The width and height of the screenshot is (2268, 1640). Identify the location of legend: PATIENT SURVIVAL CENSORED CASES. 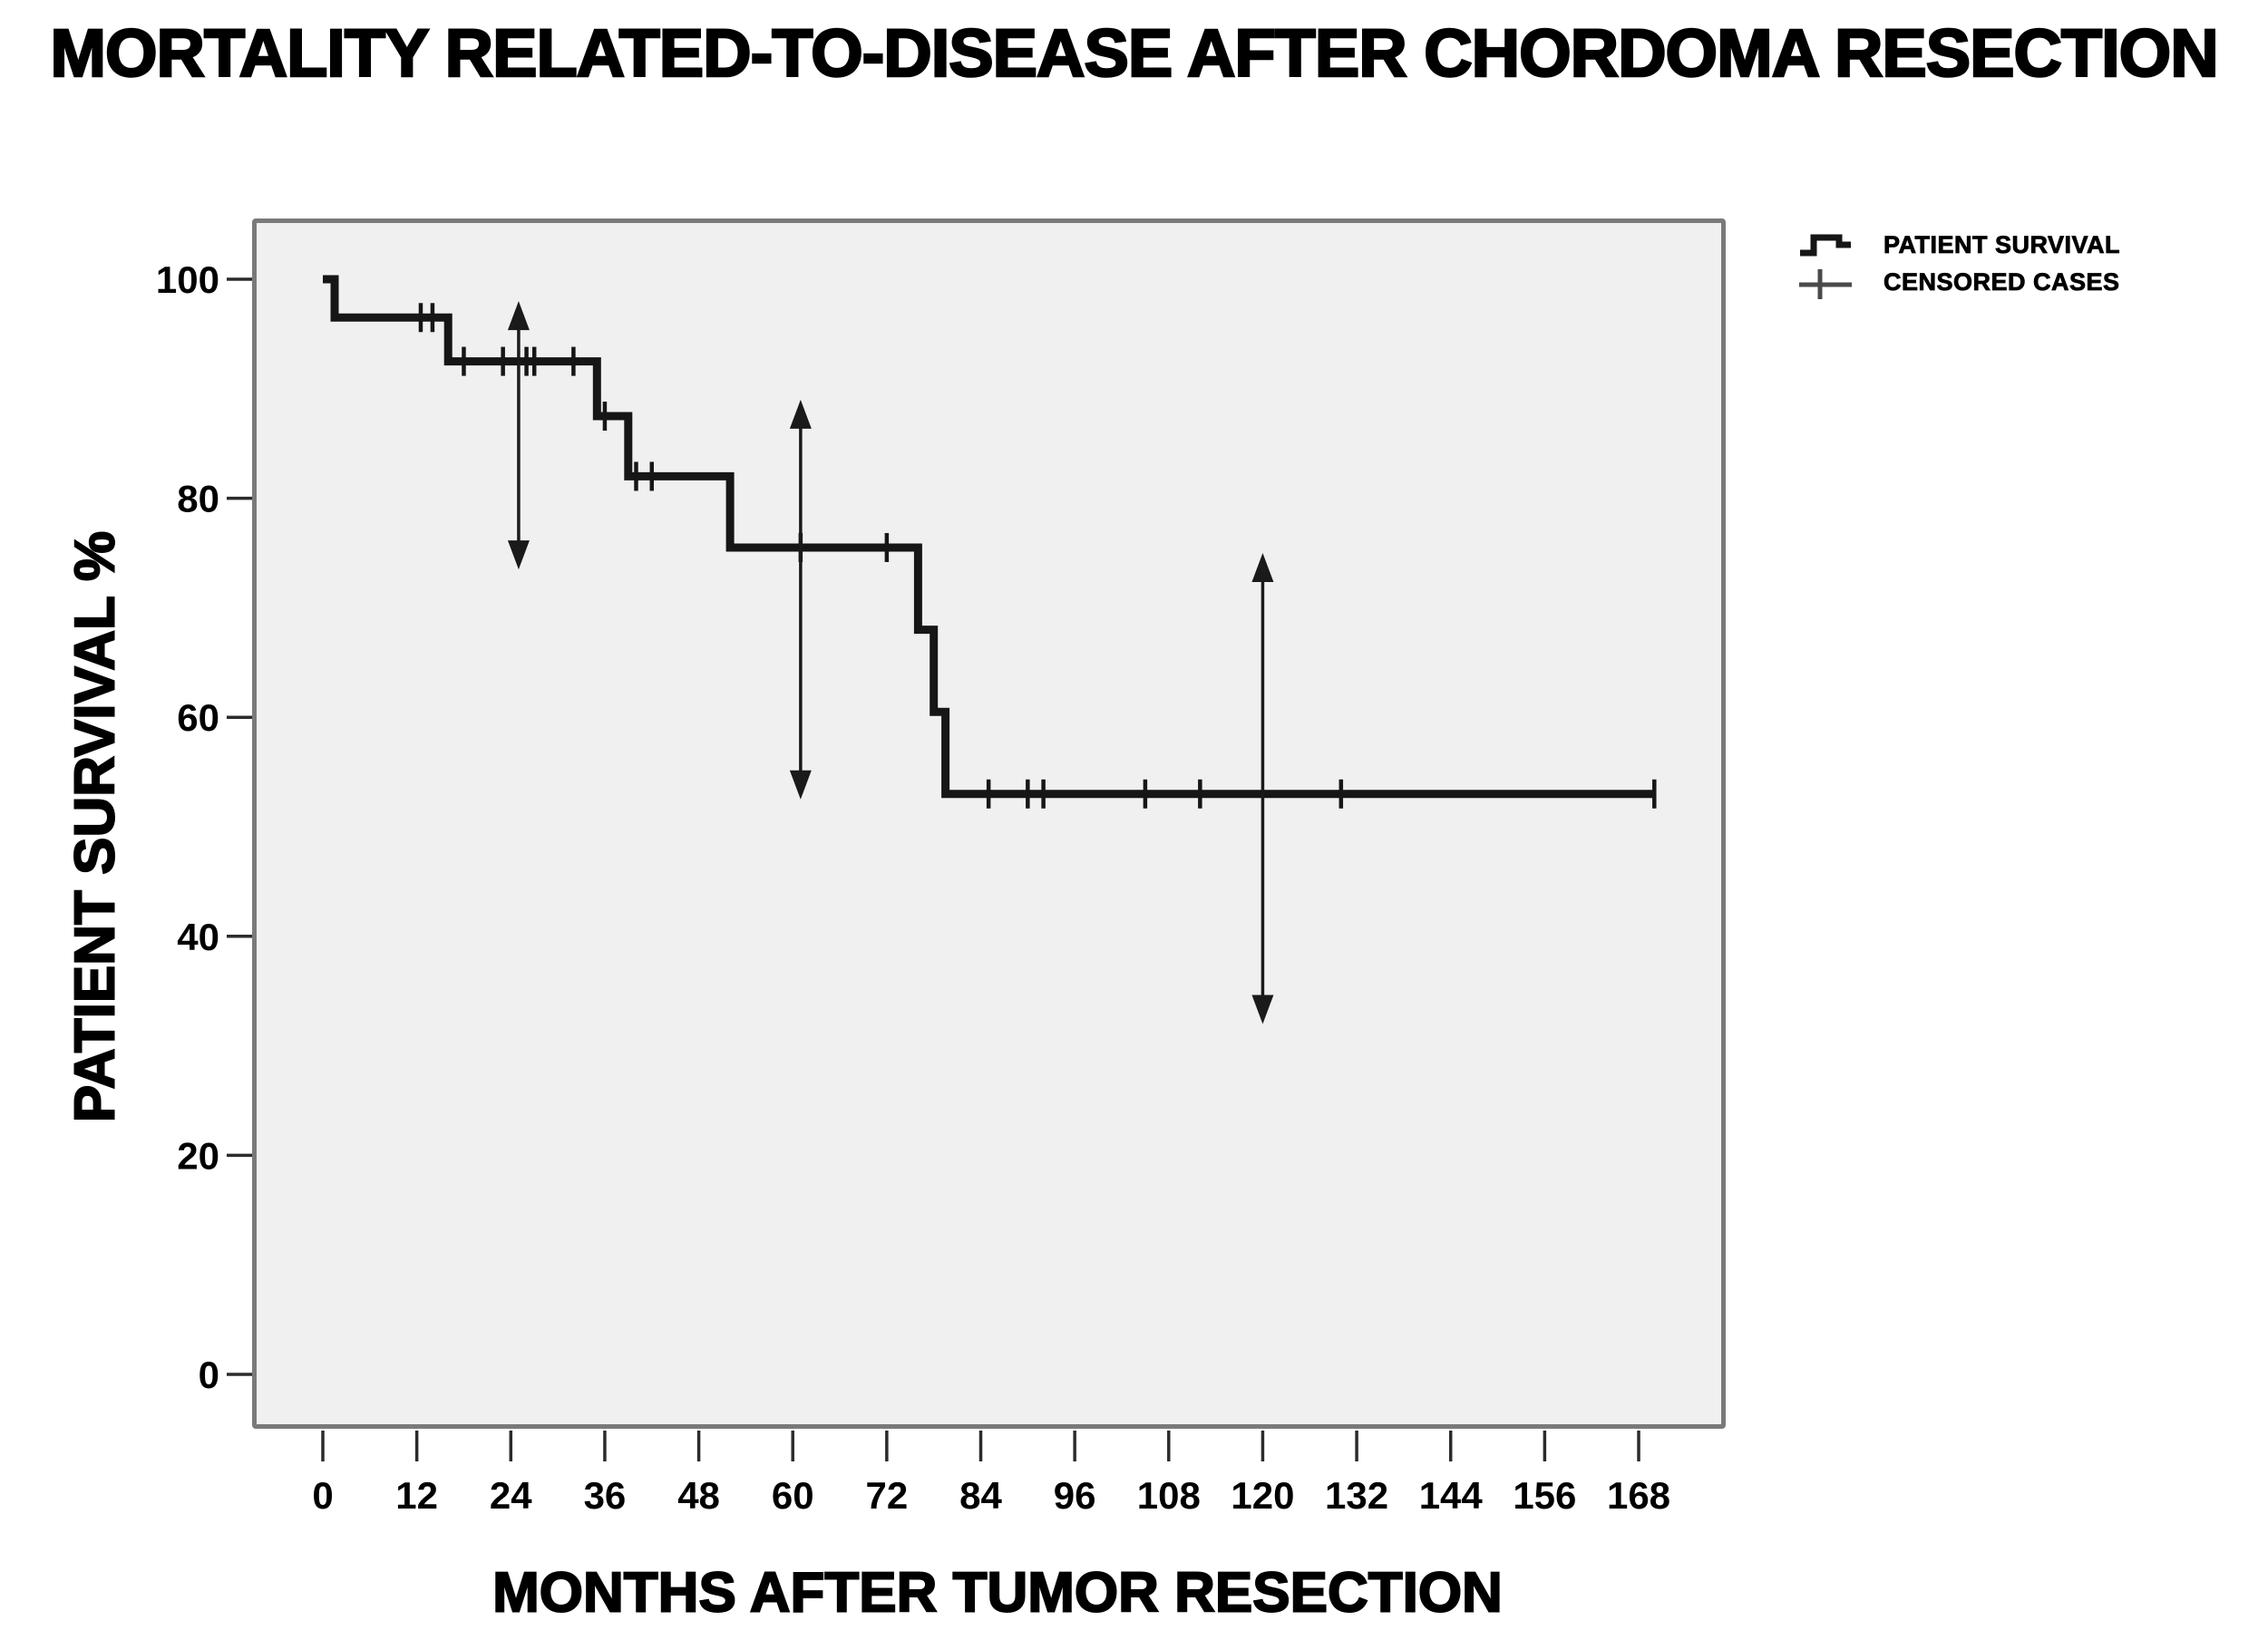
(1959, 264).